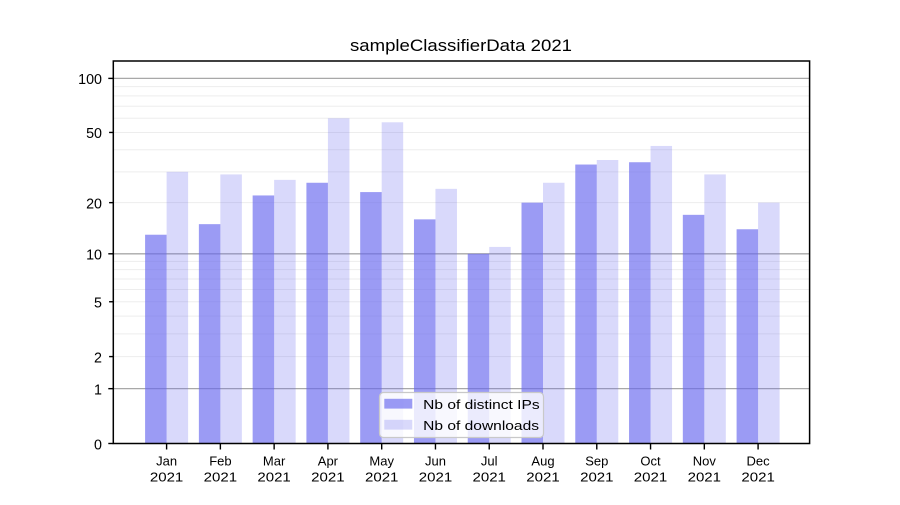 This screenshot has width=900, height=505. What do you see at coordinates (705, 461) in the screenshot?
I see `svg-text: Nov` at bounding box center [705, 461].